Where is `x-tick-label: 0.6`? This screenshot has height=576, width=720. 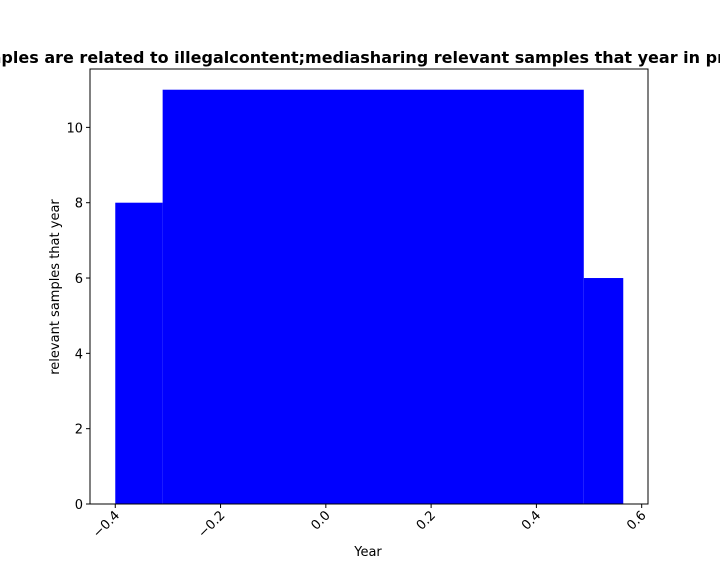 x-tick-label: 0.6 is located at coordinates (636, 520).